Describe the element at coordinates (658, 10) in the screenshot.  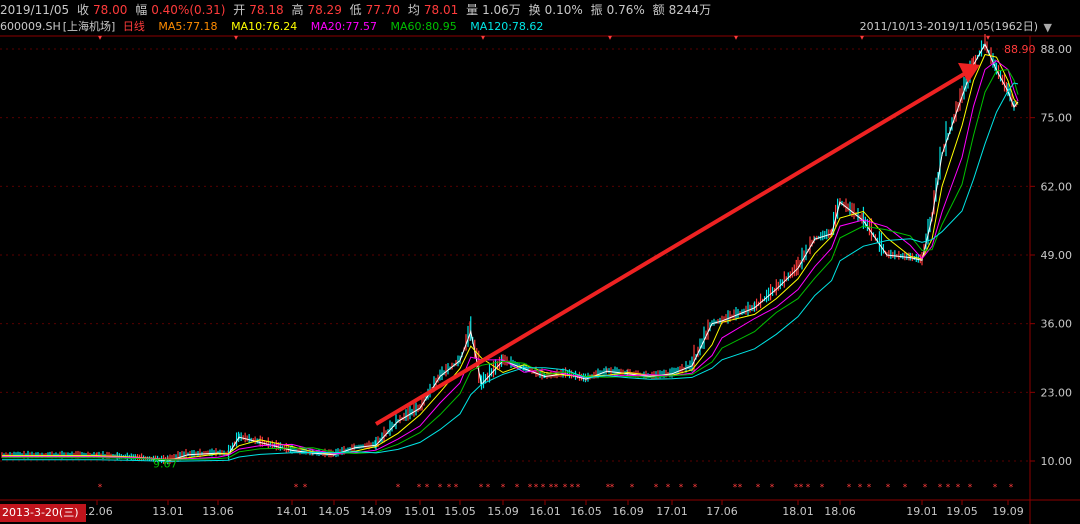
I see `amount-label: 额` at that location.